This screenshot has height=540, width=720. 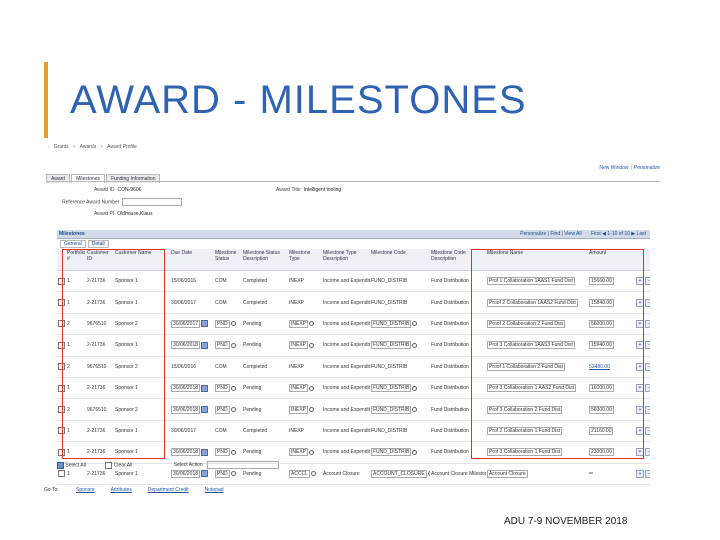 I want to click on milestone-name-input: Prof 3 Collaboration 1AAS3 Fund Dist, so click(x=531, y=345).